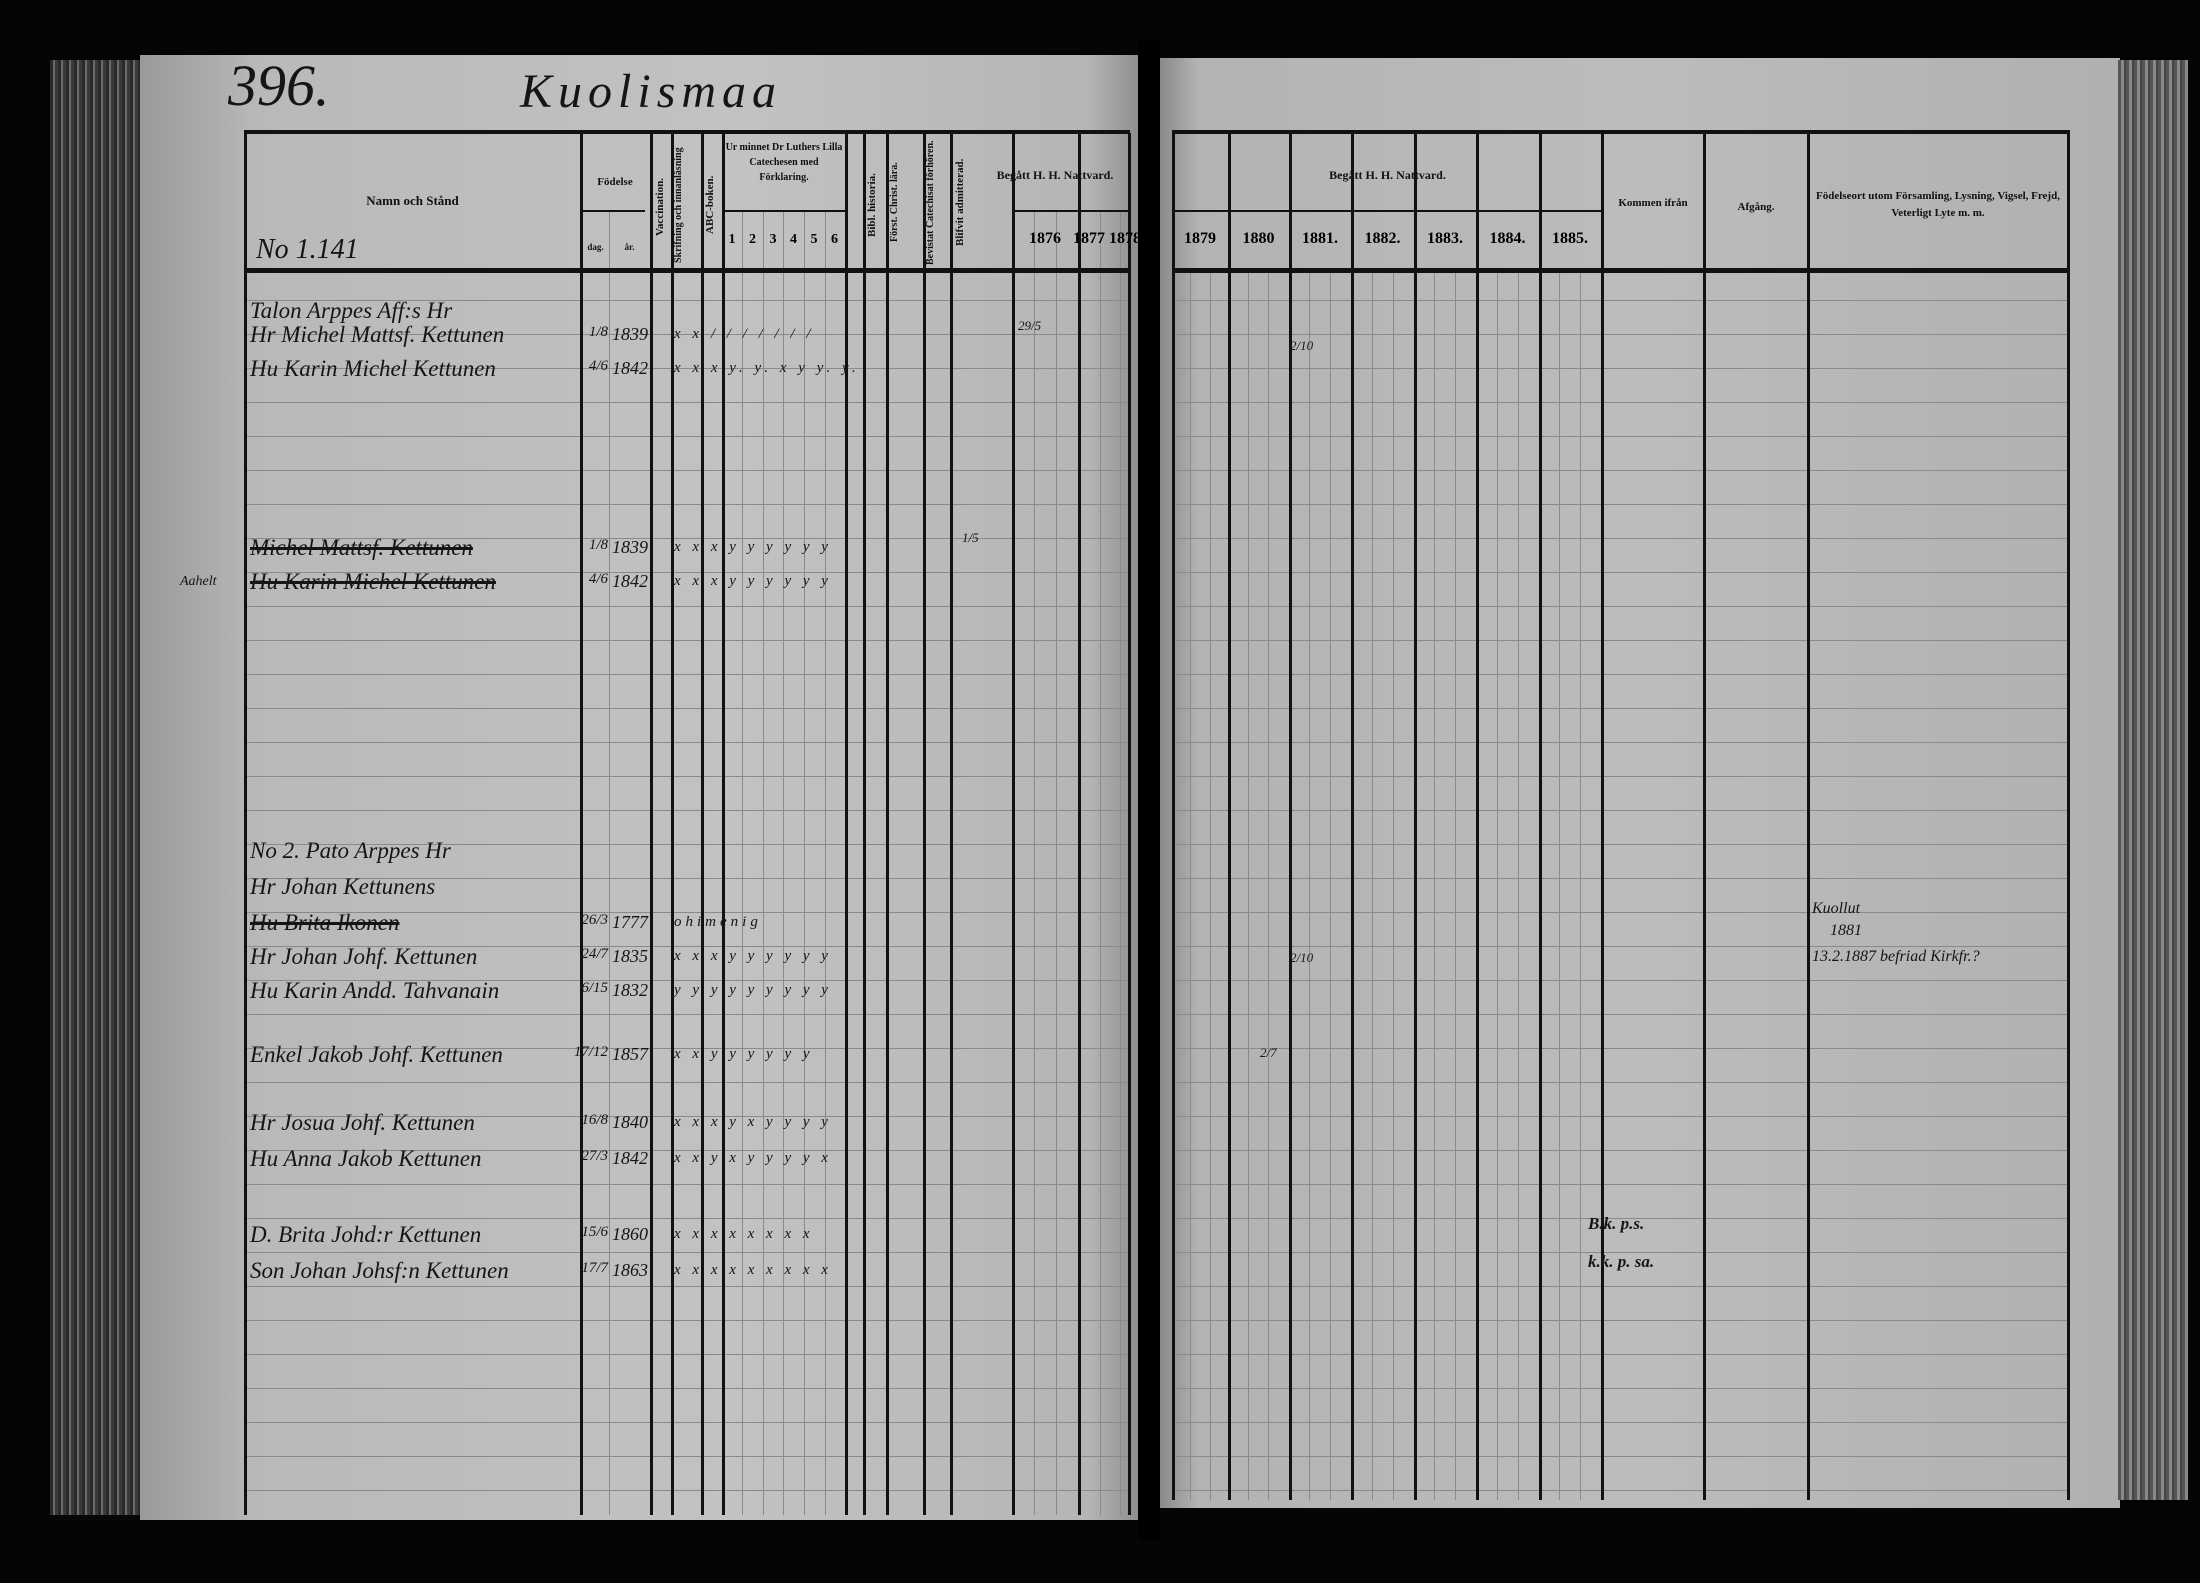  What do you see at coordinates (615, 182) in the screenshot?
I see `header-birth: Födelse` at bounding box center [615, 182].